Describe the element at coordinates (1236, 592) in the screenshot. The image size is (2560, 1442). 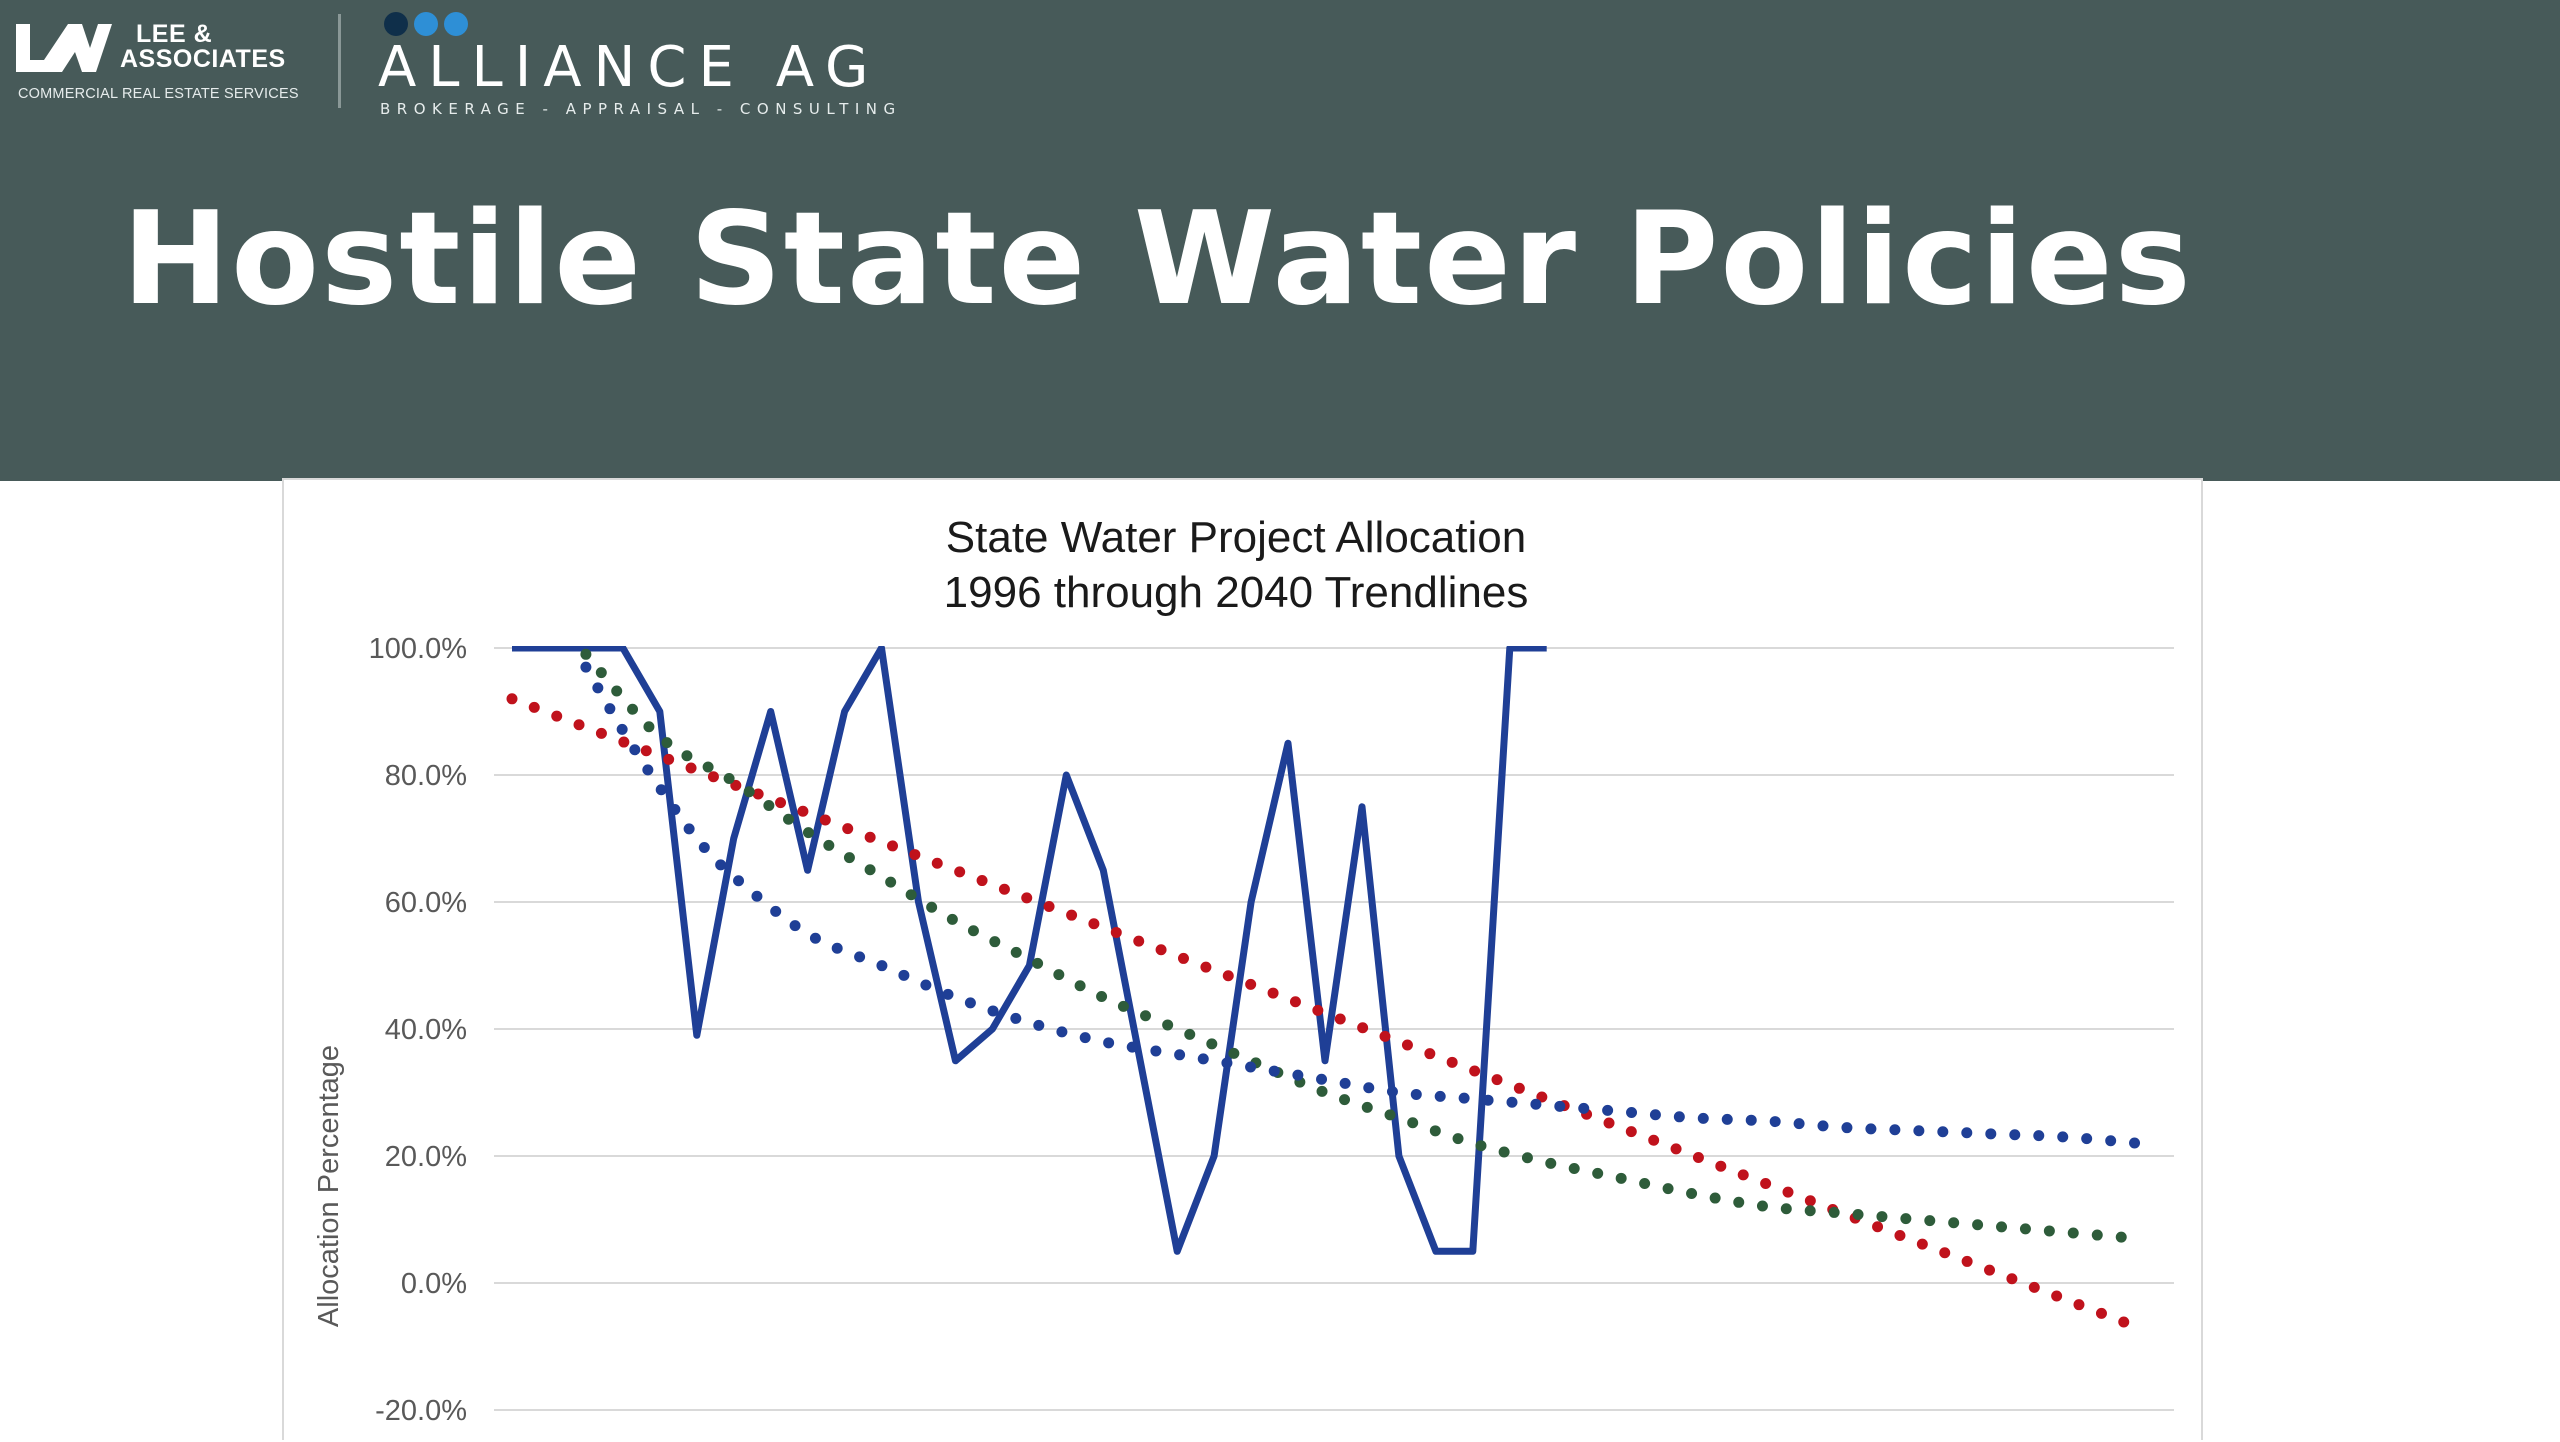
I see `chart-title-line2: 1996 through 2040 Trendlines` at that location.